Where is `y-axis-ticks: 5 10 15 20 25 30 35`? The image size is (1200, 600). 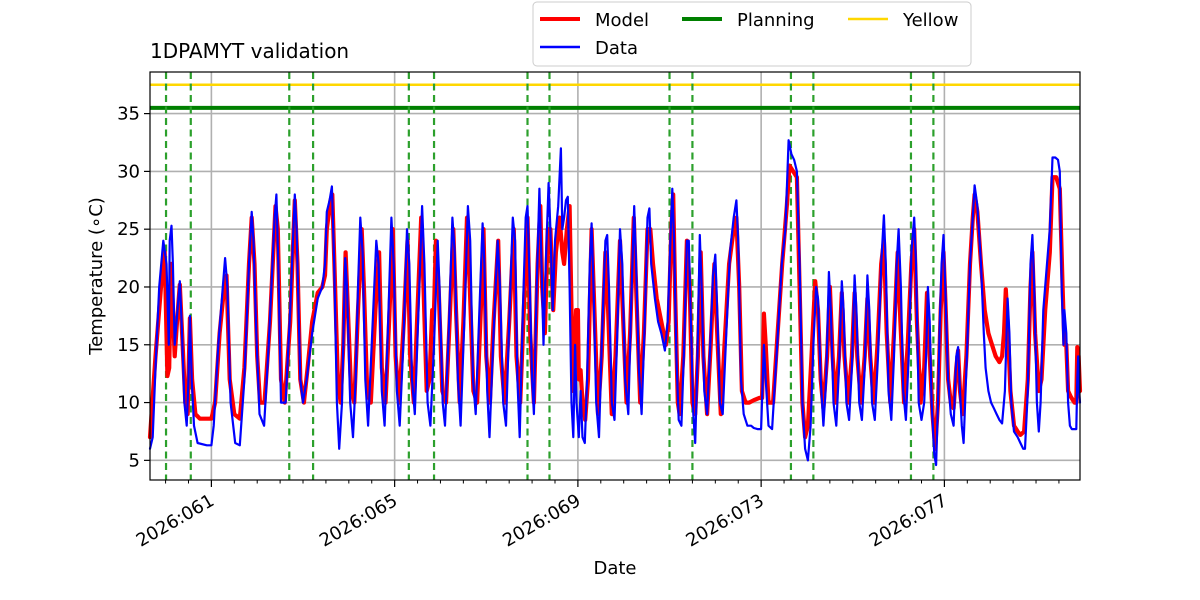
y-axis-ticks: 5 10 15 20 25 30 35 is located at coordinates (133, 287).